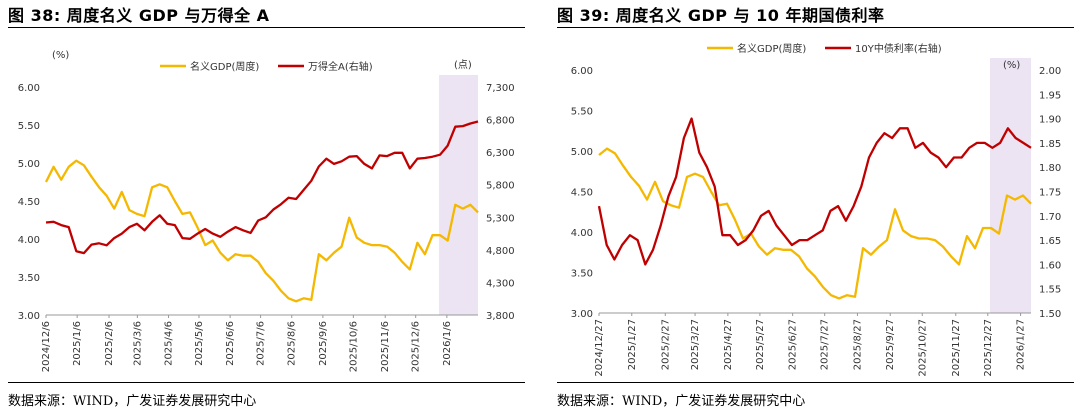  Describe the element at coordinates (137, 343) in the screenshot. I see `x-tick-label: 2025/3/6` at that location.